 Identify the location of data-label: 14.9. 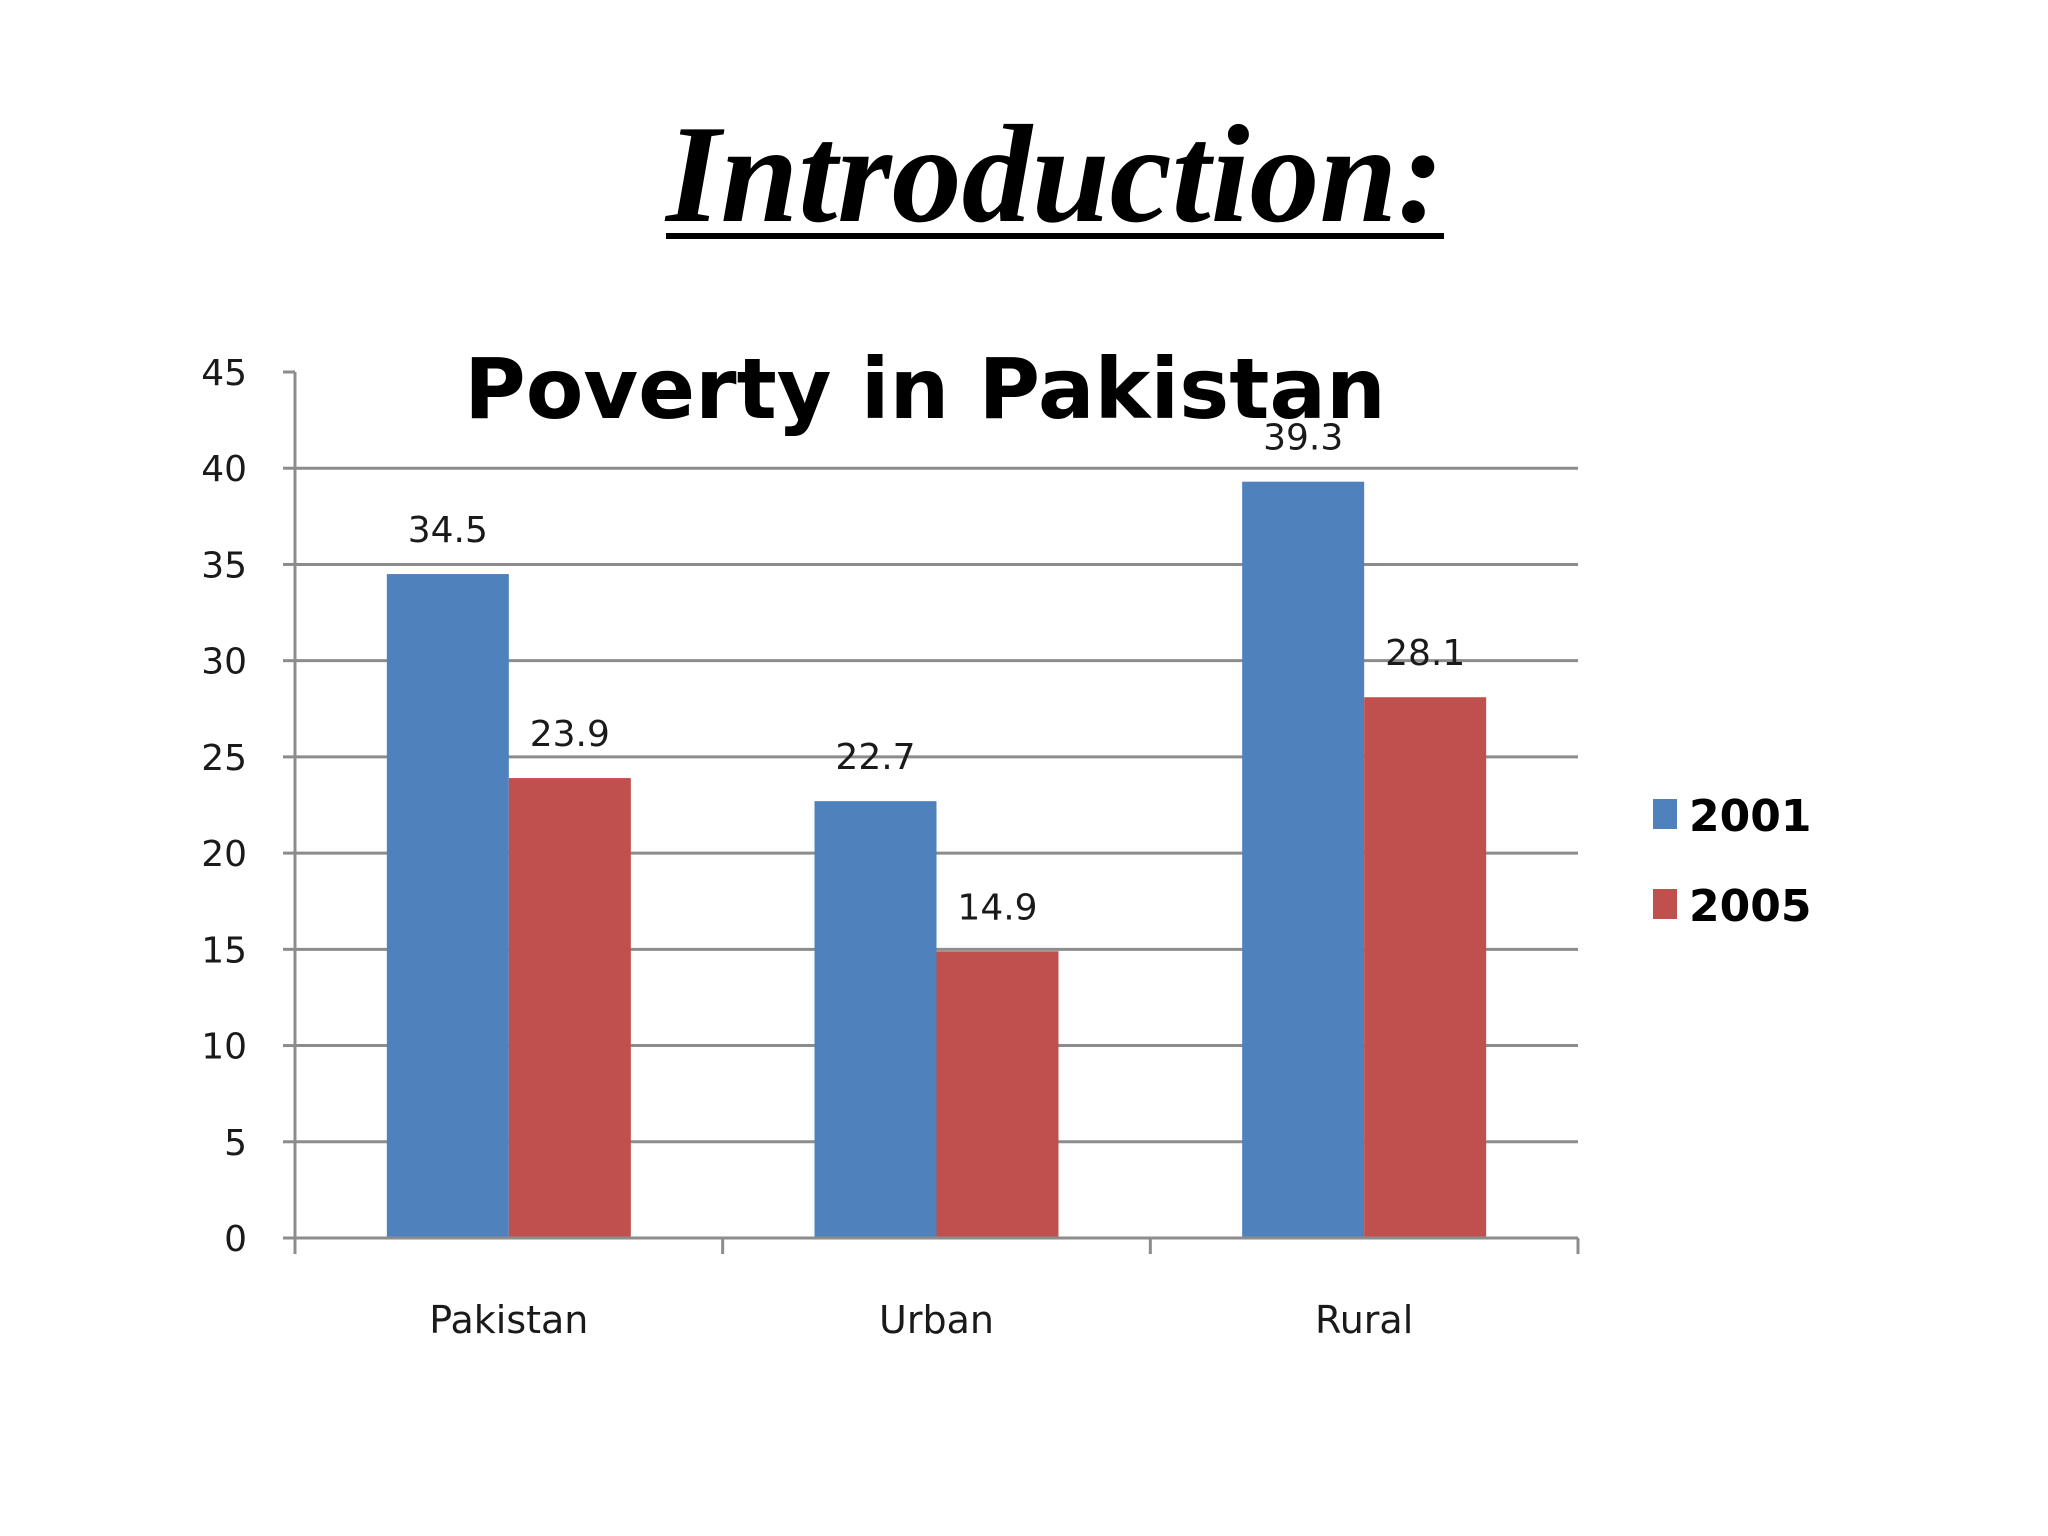
(997, 907).